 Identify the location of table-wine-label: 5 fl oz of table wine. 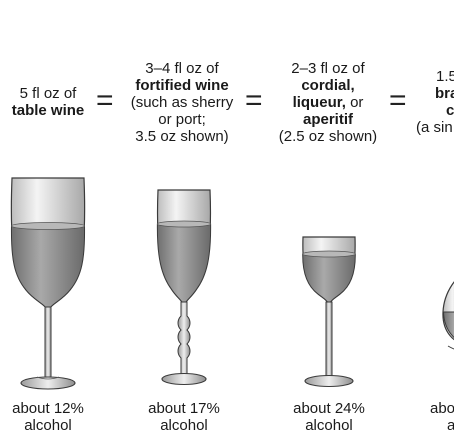
(48, 102).